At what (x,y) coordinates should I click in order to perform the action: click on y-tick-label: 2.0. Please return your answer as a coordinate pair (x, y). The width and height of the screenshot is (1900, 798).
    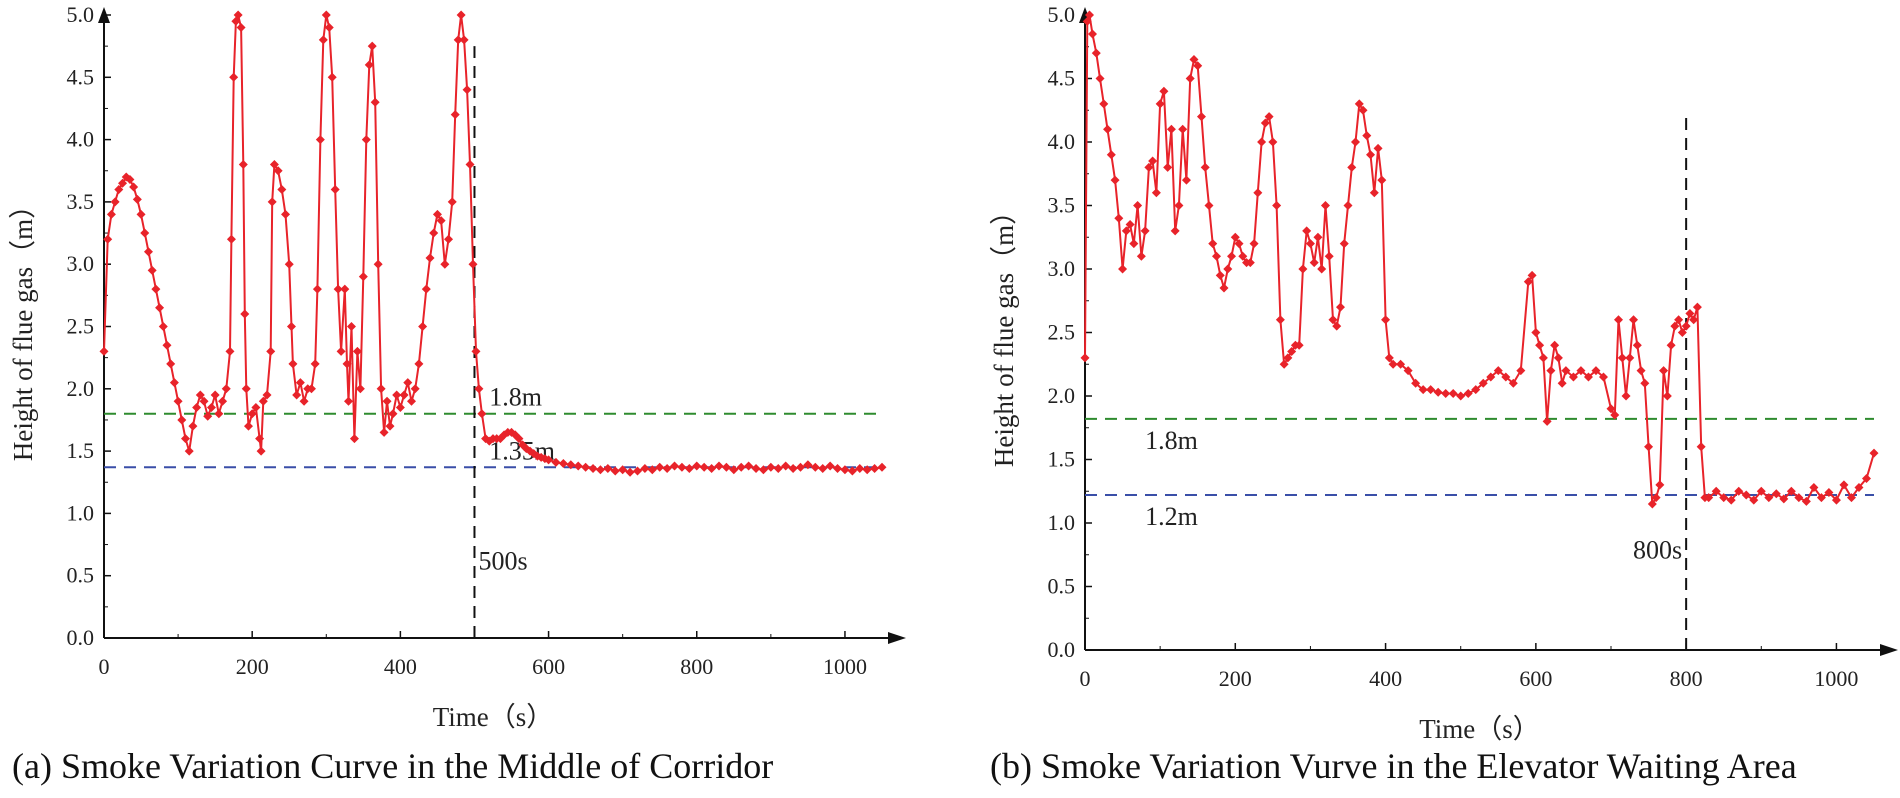
    Looking at the image, I should click on (81, 388).